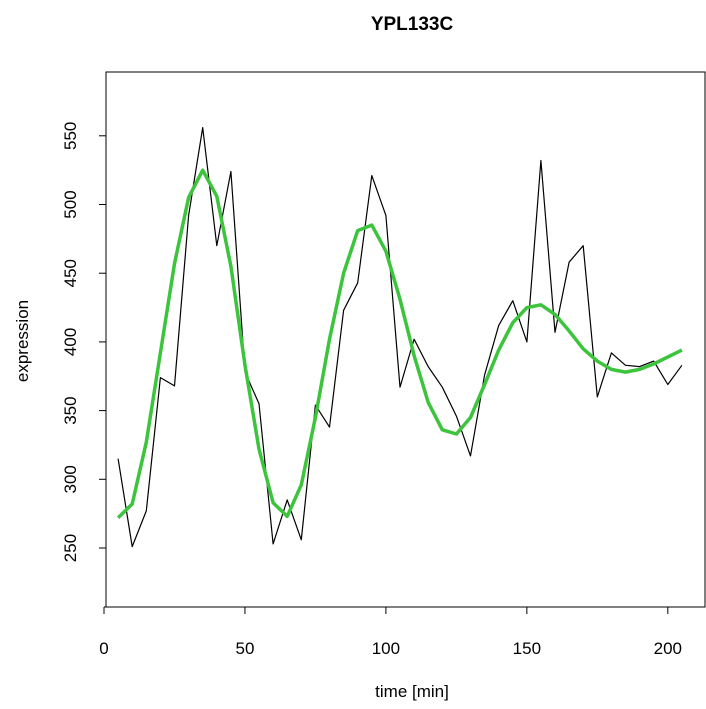 The image size is (706, 709). I want to click on x-tick-label-3: 150, so click(527, 648).